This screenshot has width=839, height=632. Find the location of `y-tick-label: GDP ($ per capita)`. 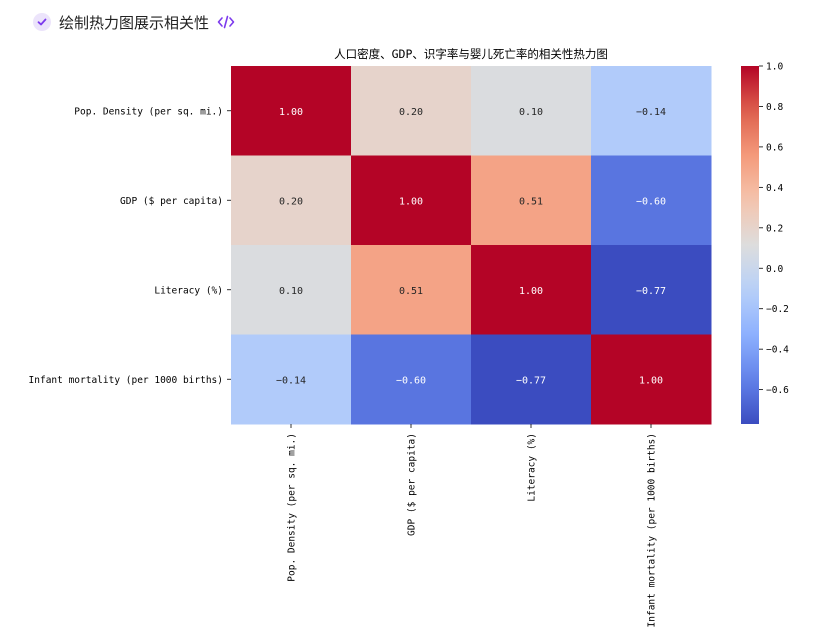

y-tick-label: GDP ($ per capita) is located at coordinates (171, 201).